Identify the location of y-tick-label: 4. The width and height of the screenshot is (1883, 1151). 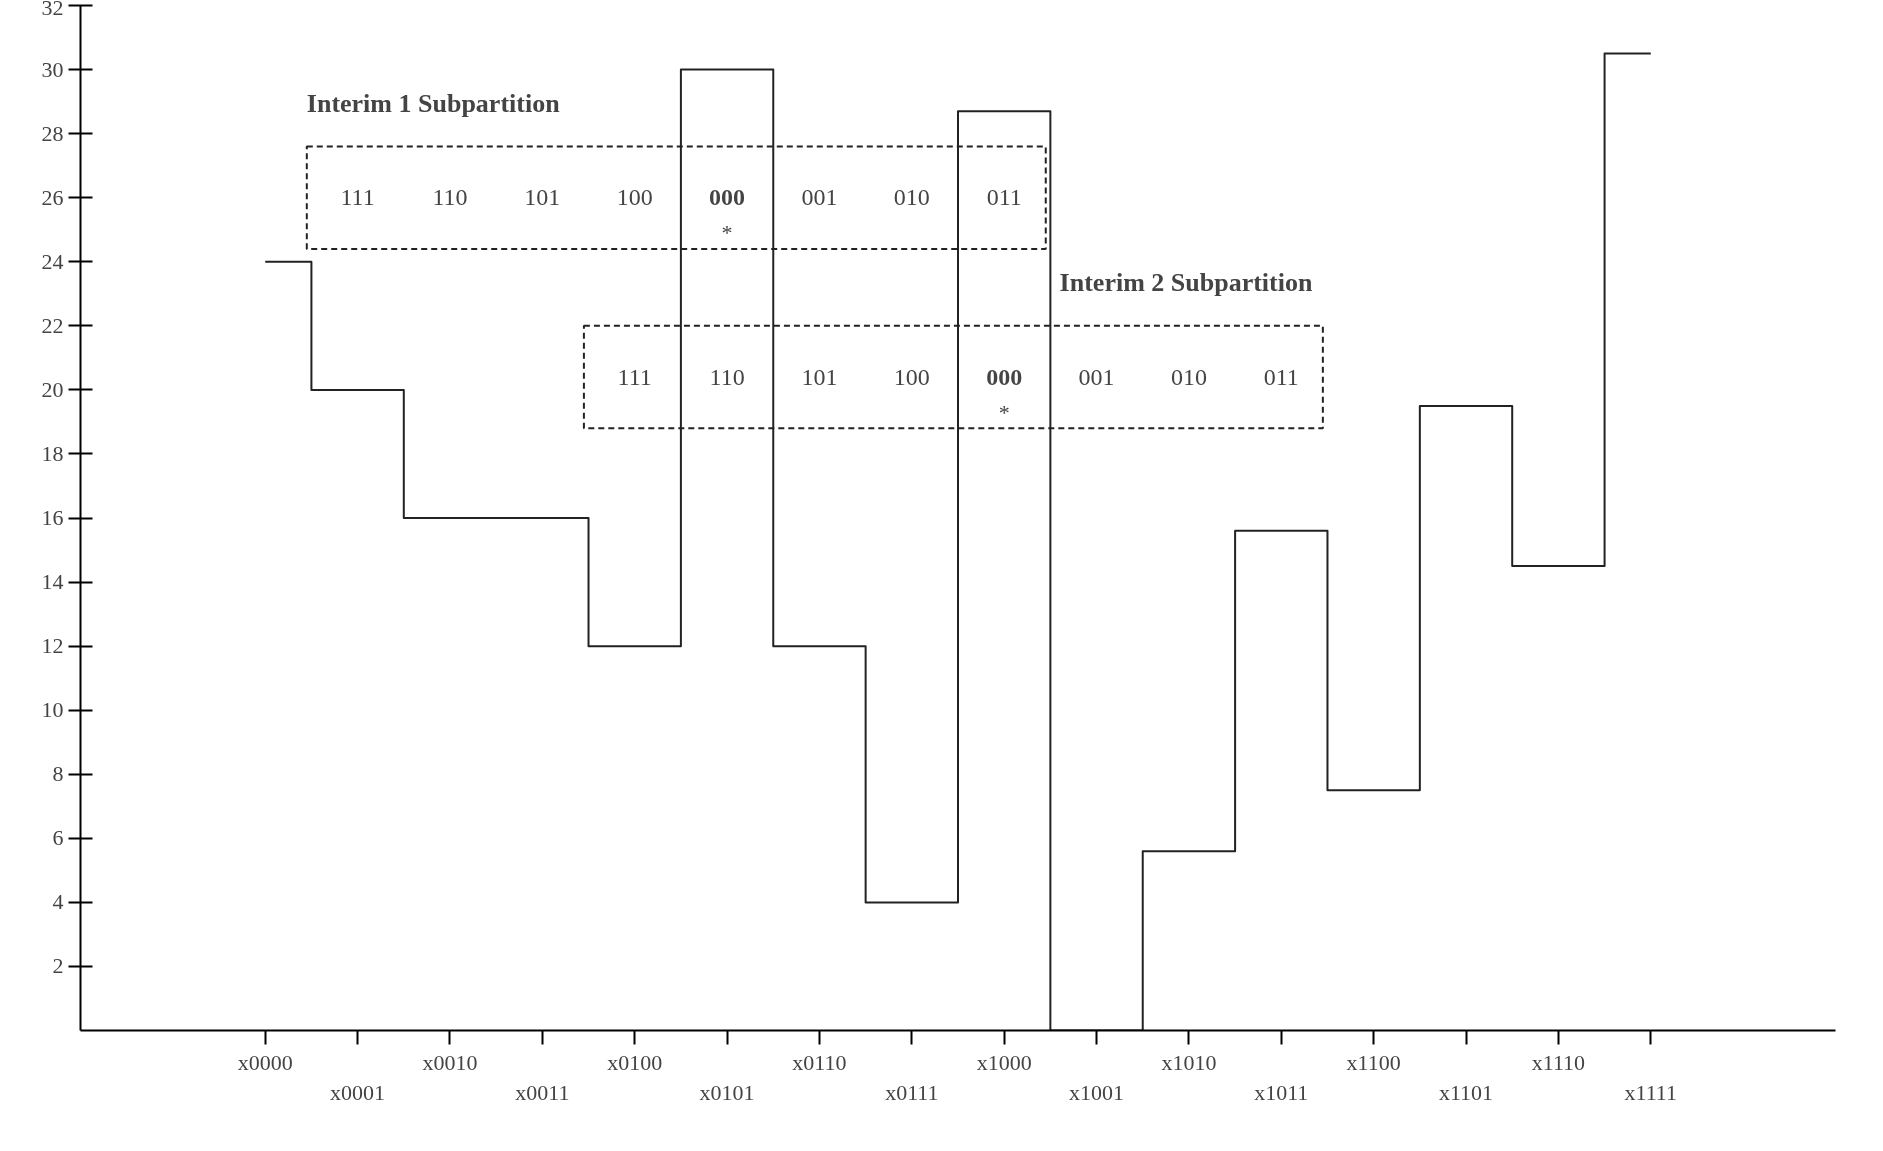
(58, 902).